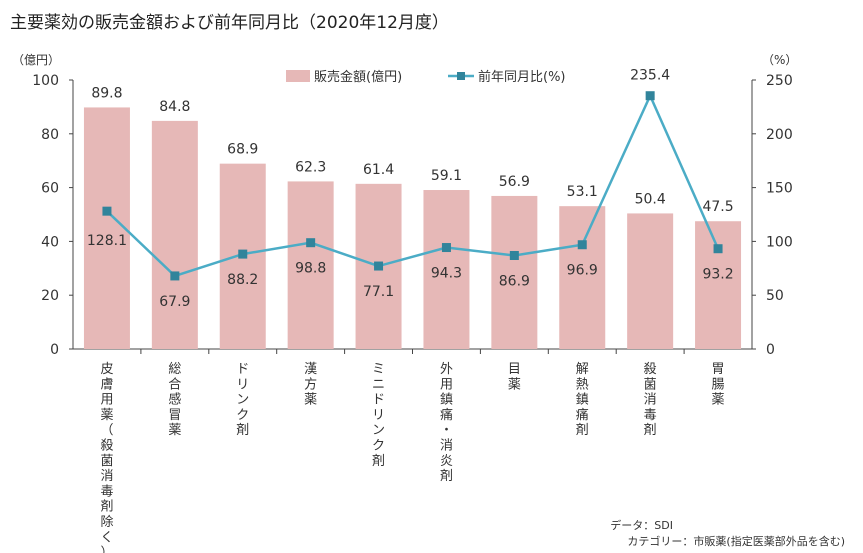 This screenshot has width=863, height=553. I want to click on yoy-value-label: 235.4, so click(650, 76).